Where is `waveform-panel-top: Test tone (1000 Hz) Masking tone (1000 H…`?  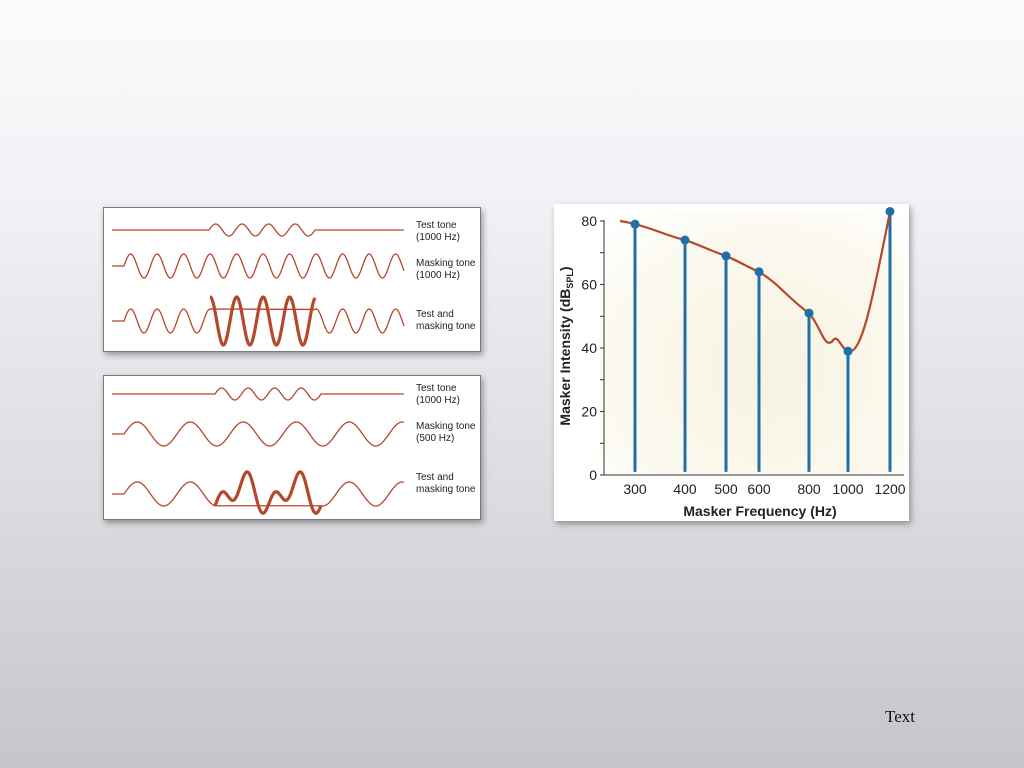
waveform-panel-top: Test tone (1000 Hz) Masking tone (1000 H… is located at coordinates (292, 279).